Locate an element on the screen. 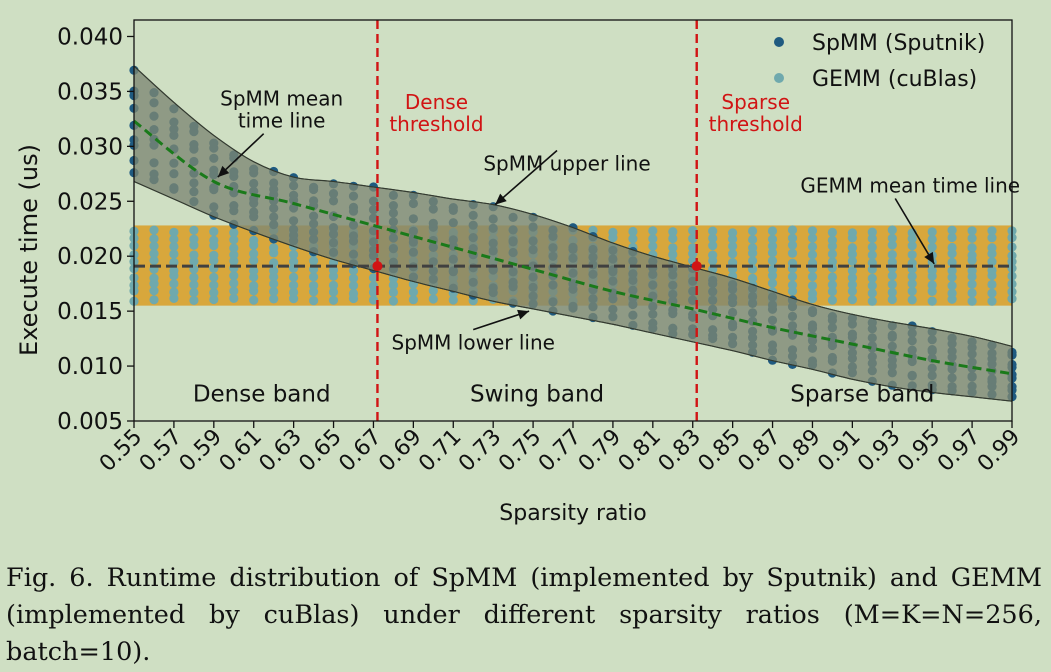 The height and width of the screenshot is (672, 1051). y-tick-label: 0.035 is located at coordinates (90, 92).